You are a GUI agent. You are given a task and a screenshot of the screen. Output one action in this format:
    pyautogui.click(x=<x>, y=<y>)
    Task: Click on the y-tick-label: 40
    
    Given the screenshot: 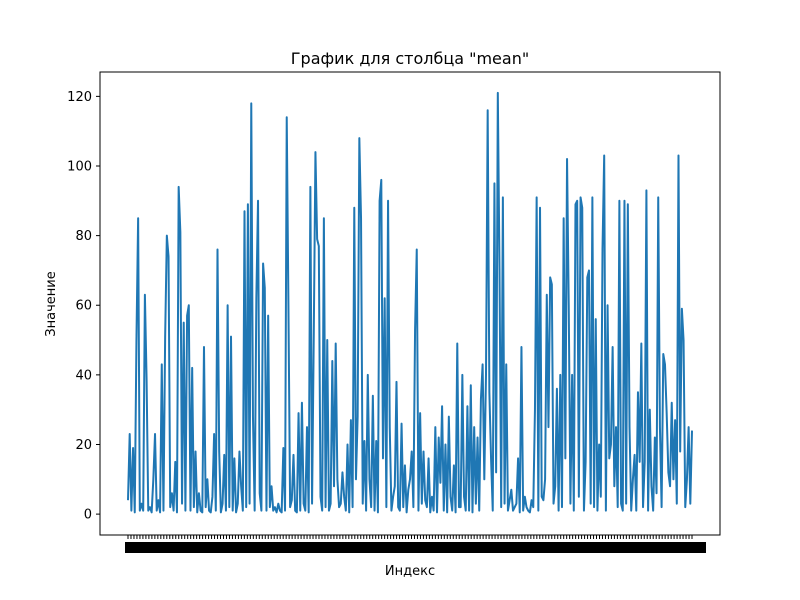 What is the action you would take?
    pyautogui.click(x=83, y=375)
    